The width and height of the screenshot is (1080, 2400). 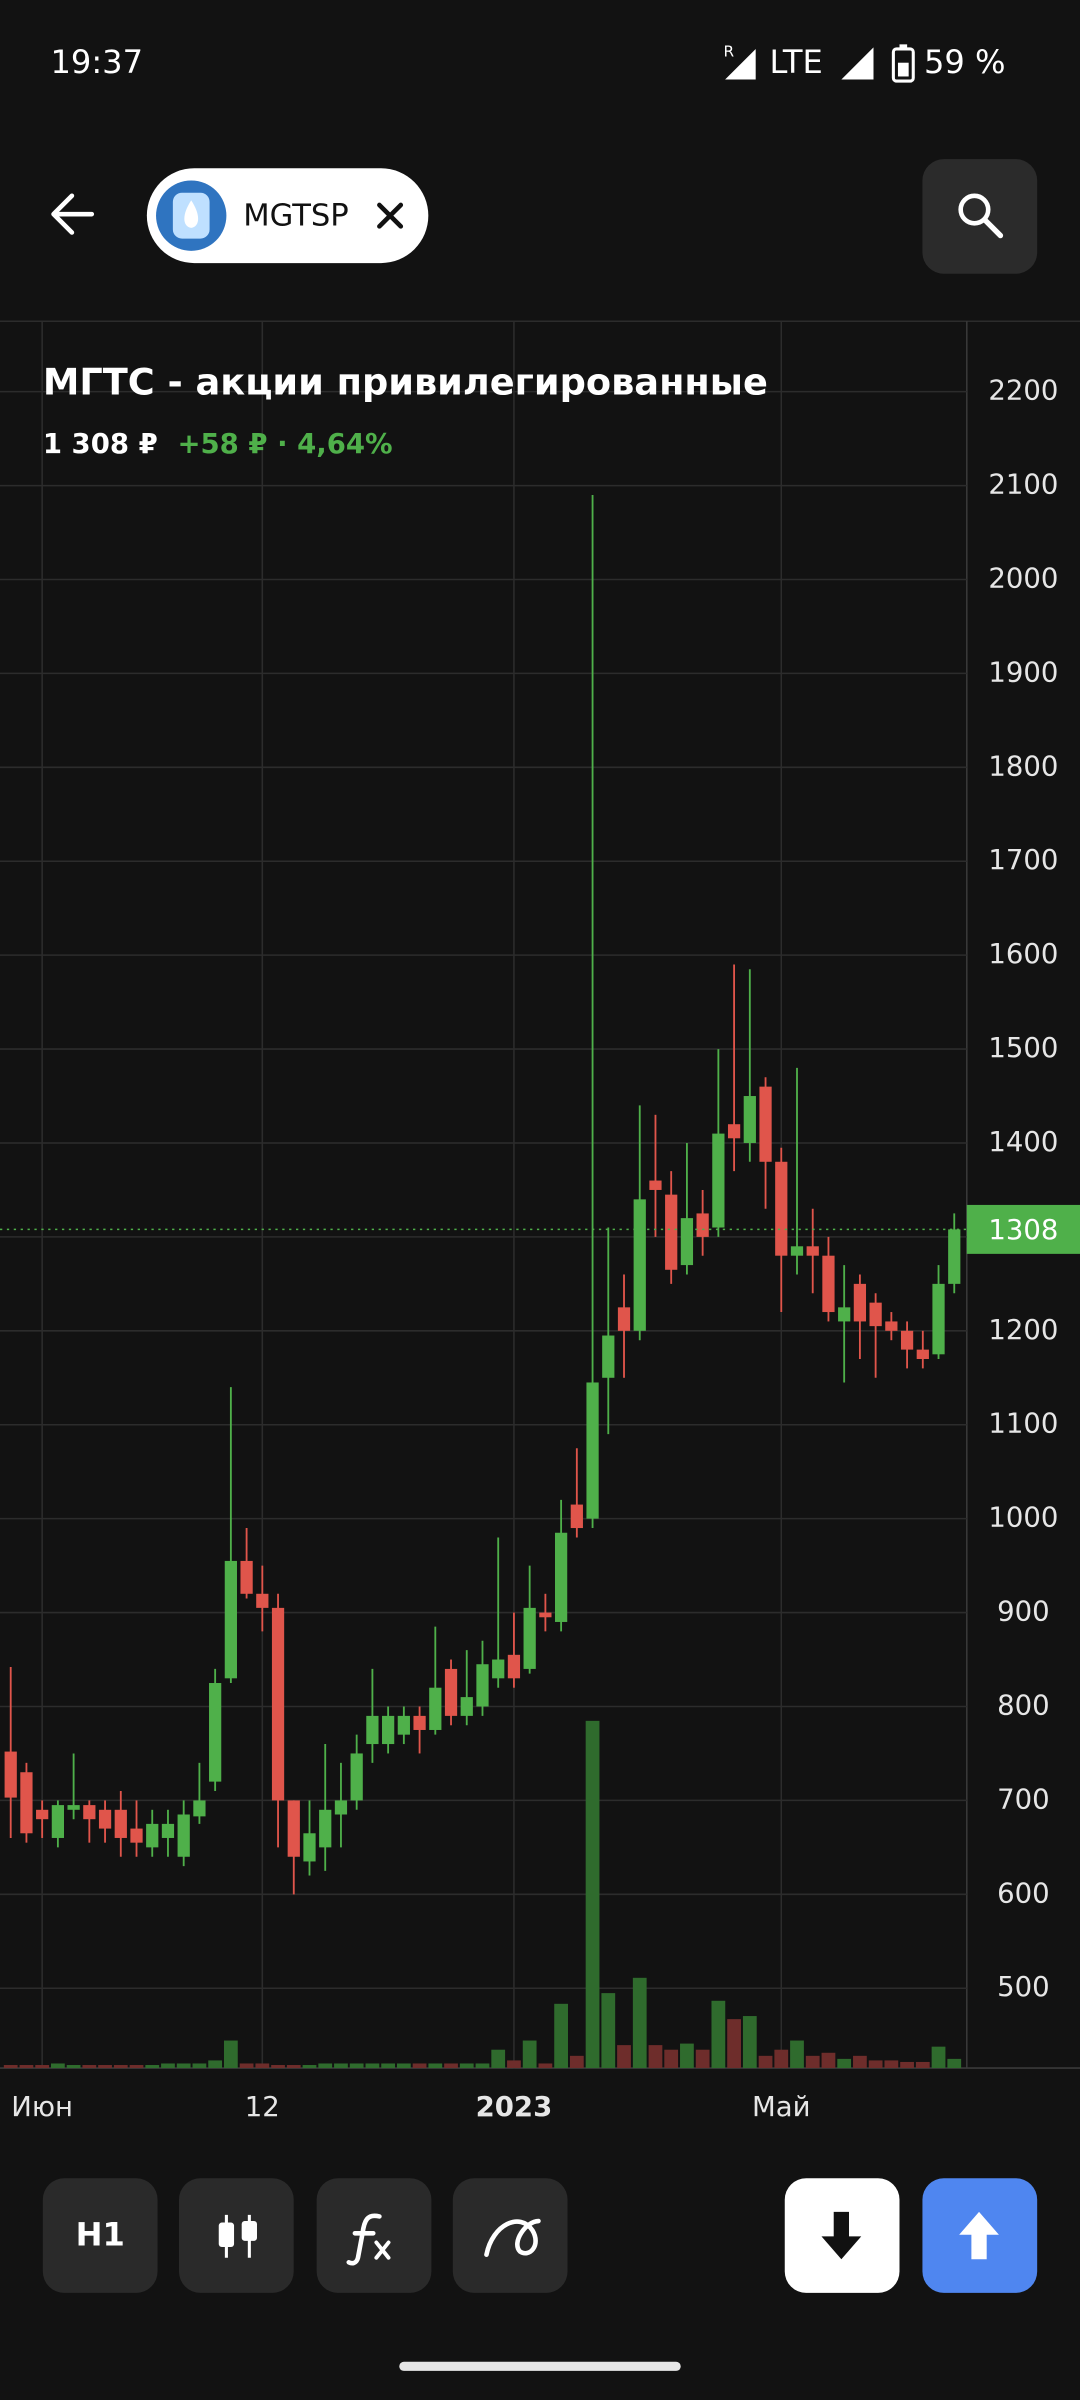 I want to click on search-background, so click(x=980, y=216).